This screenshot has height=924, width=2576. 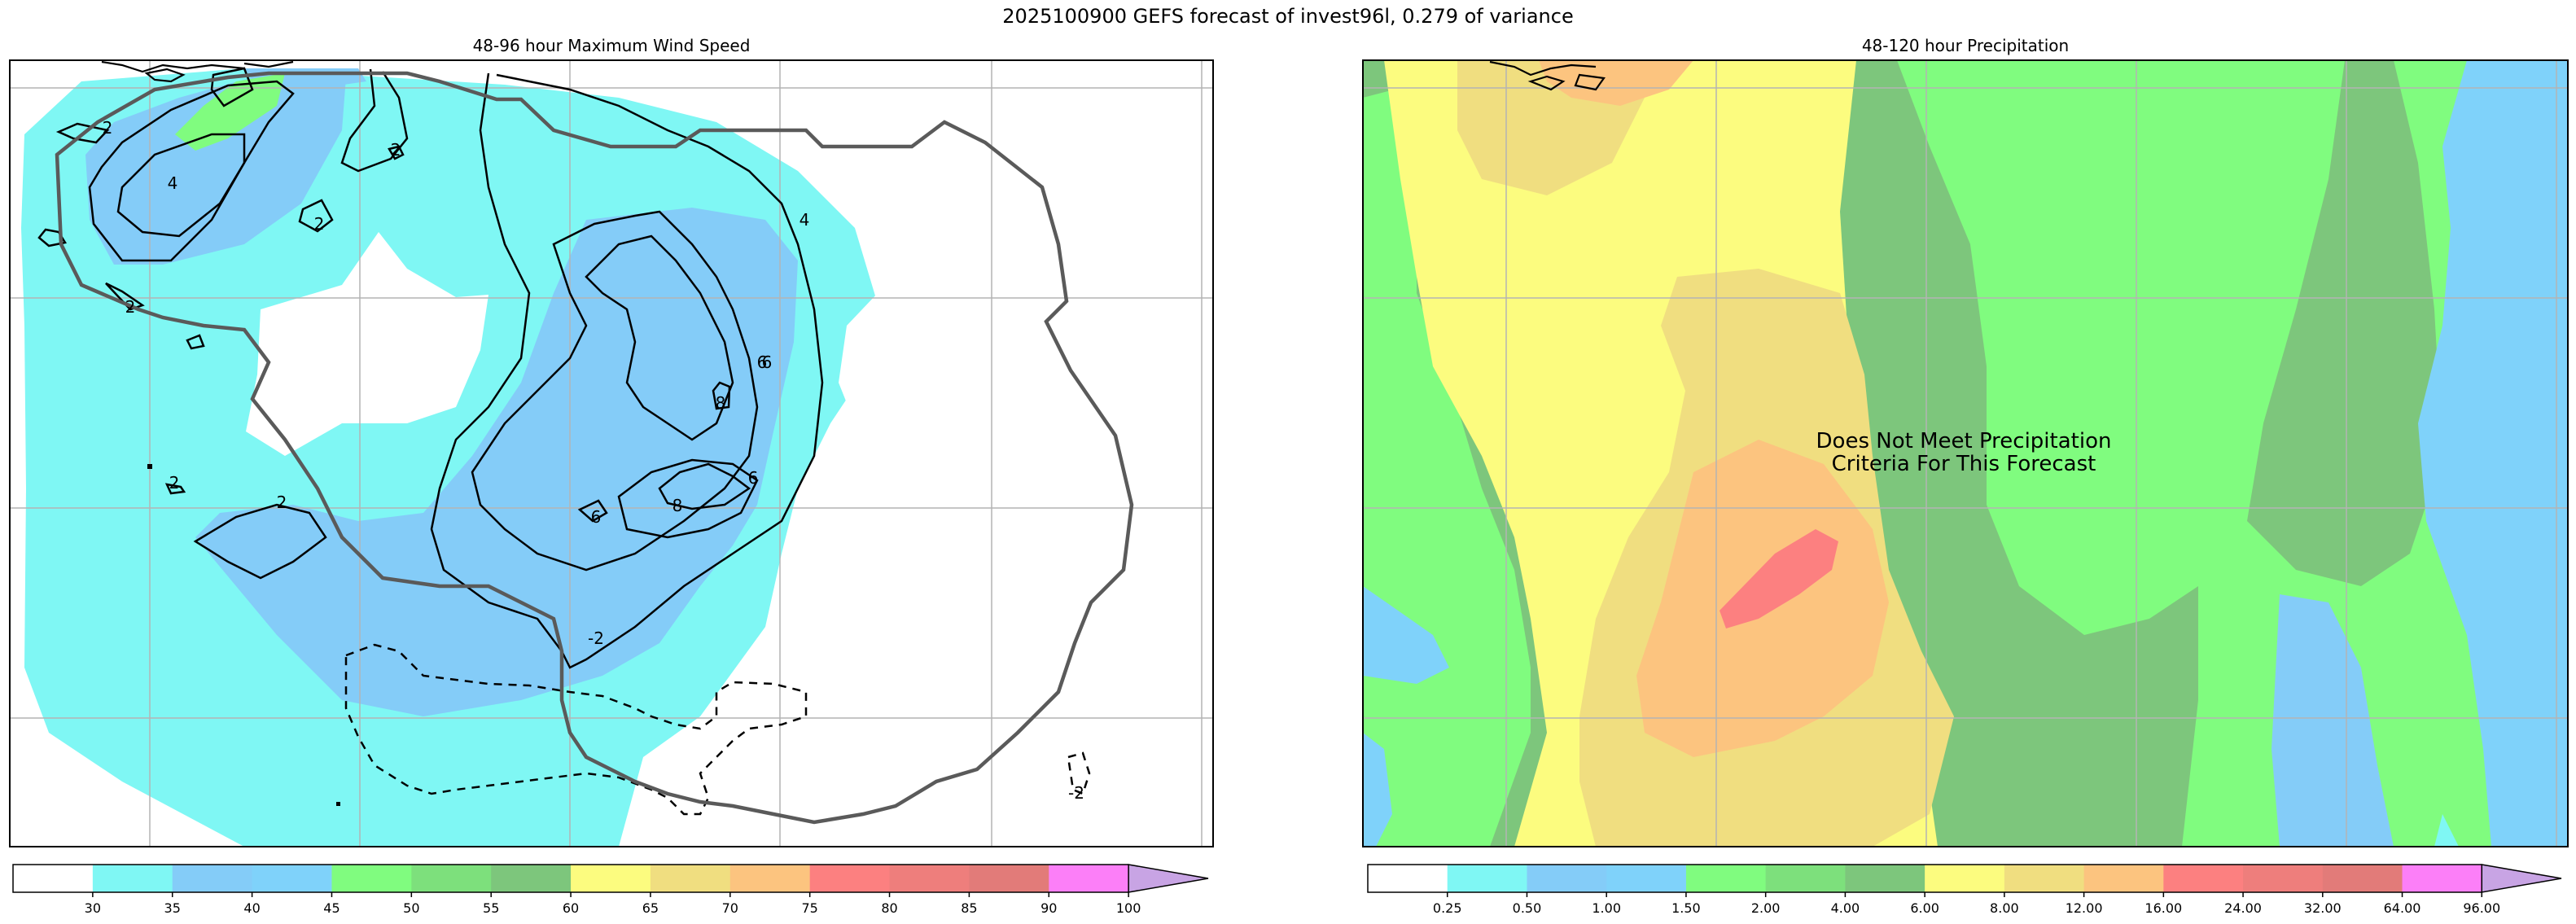 I want to click on precip-annotation-line1: Does Not Meet Precipitation, so click(x=1964, y=441).